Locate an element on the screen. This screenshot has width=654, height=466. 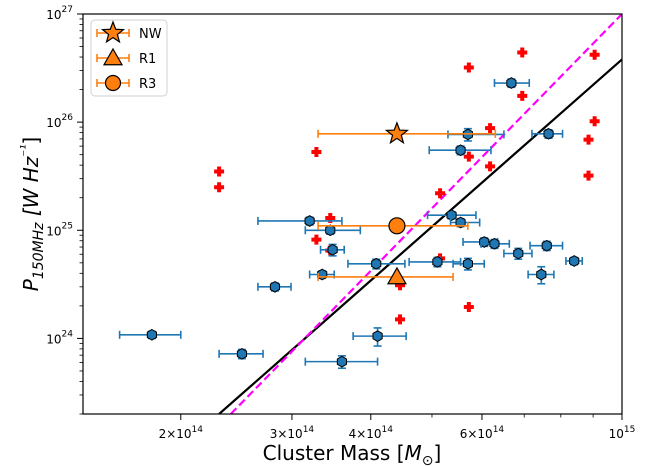
series-r3 is located at coordinates (393, 226).